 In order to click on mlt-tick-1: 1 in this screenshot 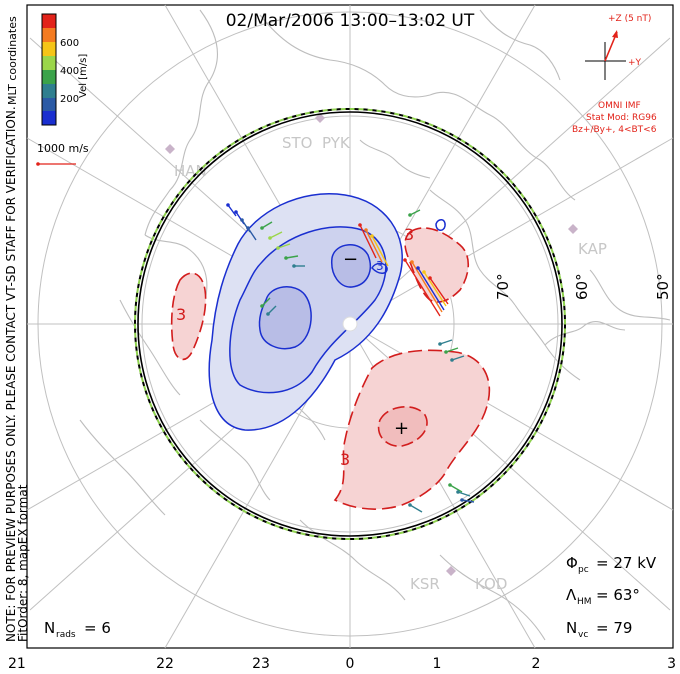, I will do `click(437, 664)`.